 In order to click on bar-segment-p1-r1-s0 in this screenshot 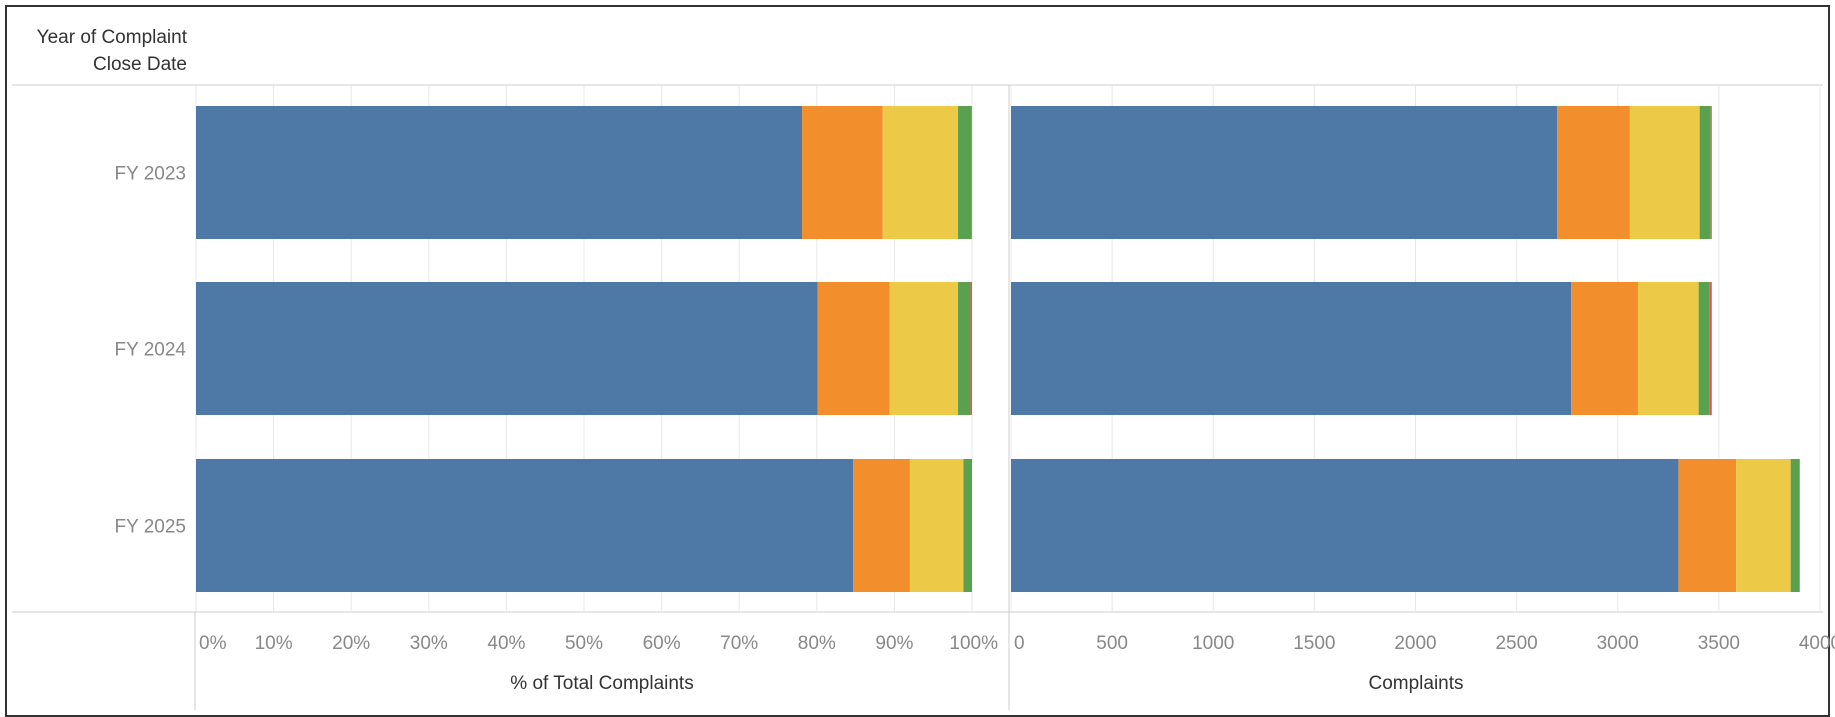, I will do `click(1291, 348)`.